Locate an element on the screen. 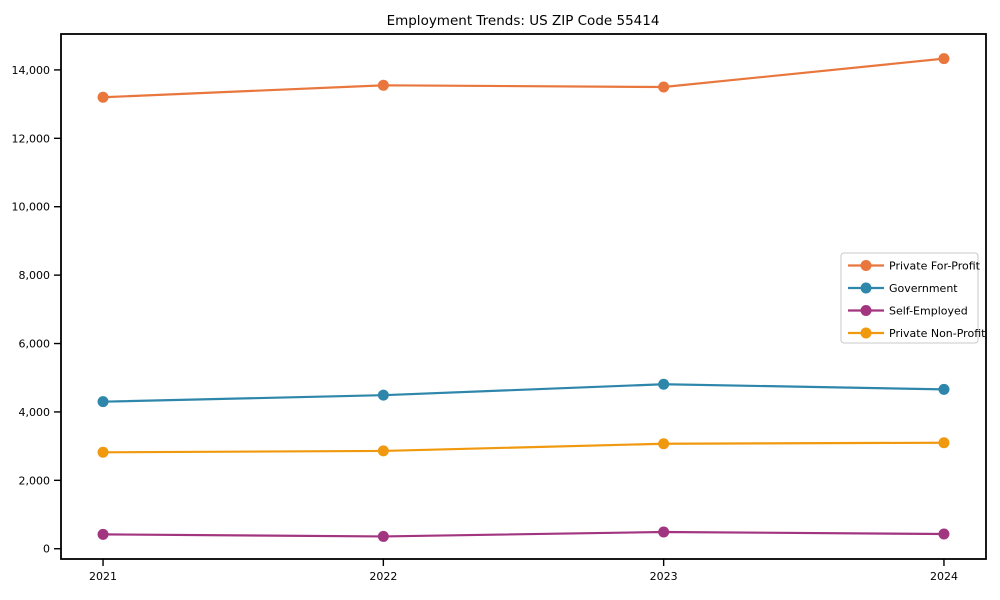 The image size is (1000, 600). legend-label: Self-Employed is located at coordinates (928, 311).